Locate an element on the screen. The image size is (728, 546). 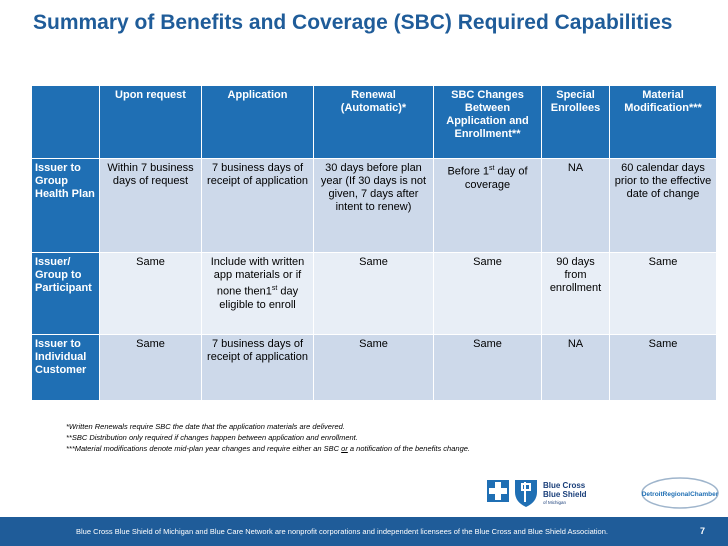
drc-logo-text: DetroitRegionalChamber is located at coordinates (680, 494).